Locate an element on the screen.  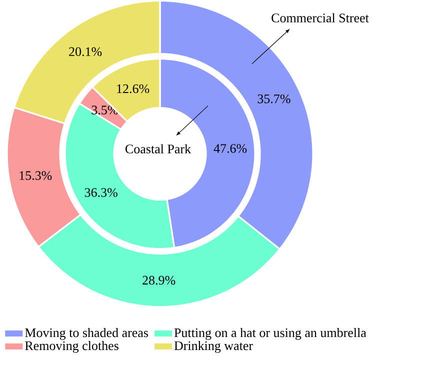
data-label: 15.3% is located at coordinates (36, 175).